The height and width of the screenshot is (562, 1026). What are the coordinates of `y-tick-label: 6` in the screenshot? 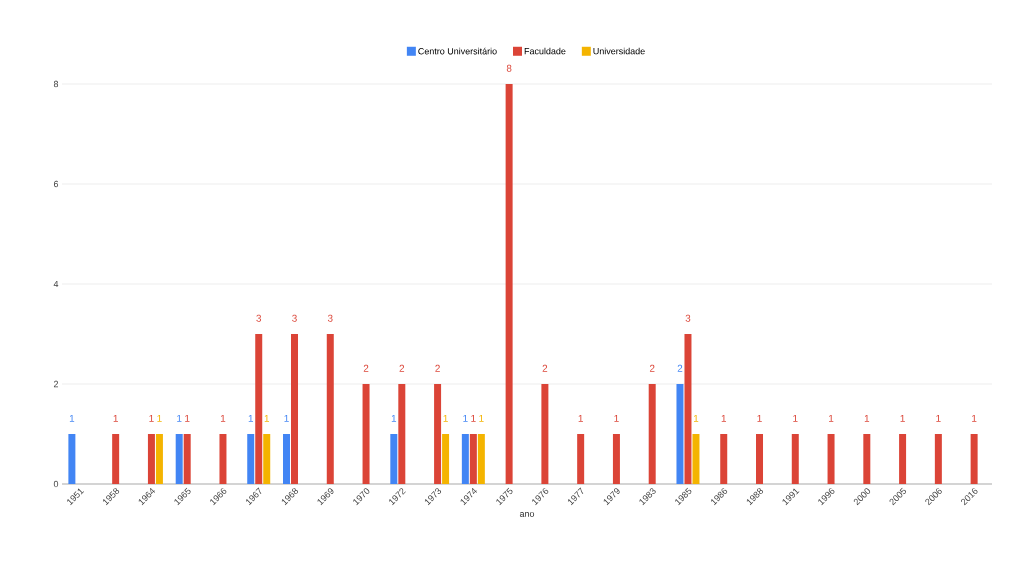 It's located at (56, 184).